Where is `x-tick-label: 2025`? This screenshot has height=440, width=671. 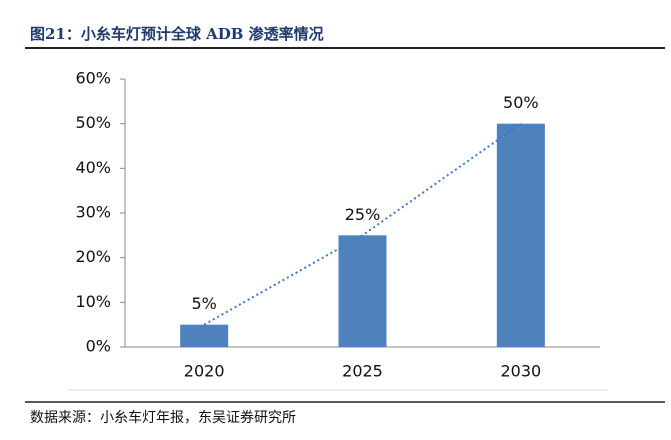 x-tick-label: 2025 is located at coordinates (362, 371).